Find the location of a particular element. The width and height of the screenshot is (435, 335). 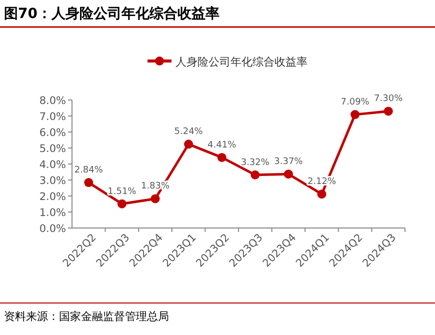

data-label: 4.41% is located at coordinates (222, 145).